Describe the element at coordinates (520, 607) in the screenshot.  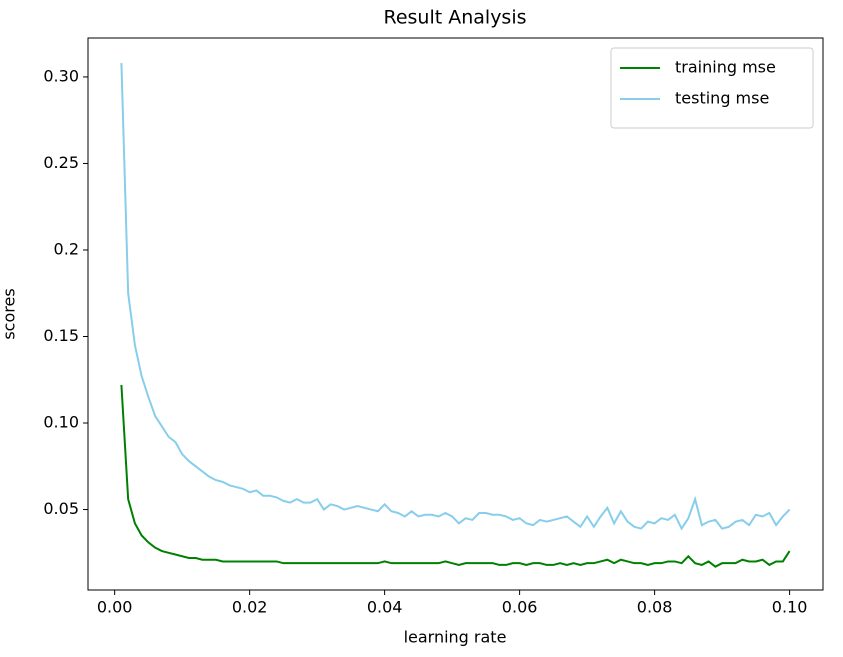
I see `x-tick-label: 0.06` at that location.